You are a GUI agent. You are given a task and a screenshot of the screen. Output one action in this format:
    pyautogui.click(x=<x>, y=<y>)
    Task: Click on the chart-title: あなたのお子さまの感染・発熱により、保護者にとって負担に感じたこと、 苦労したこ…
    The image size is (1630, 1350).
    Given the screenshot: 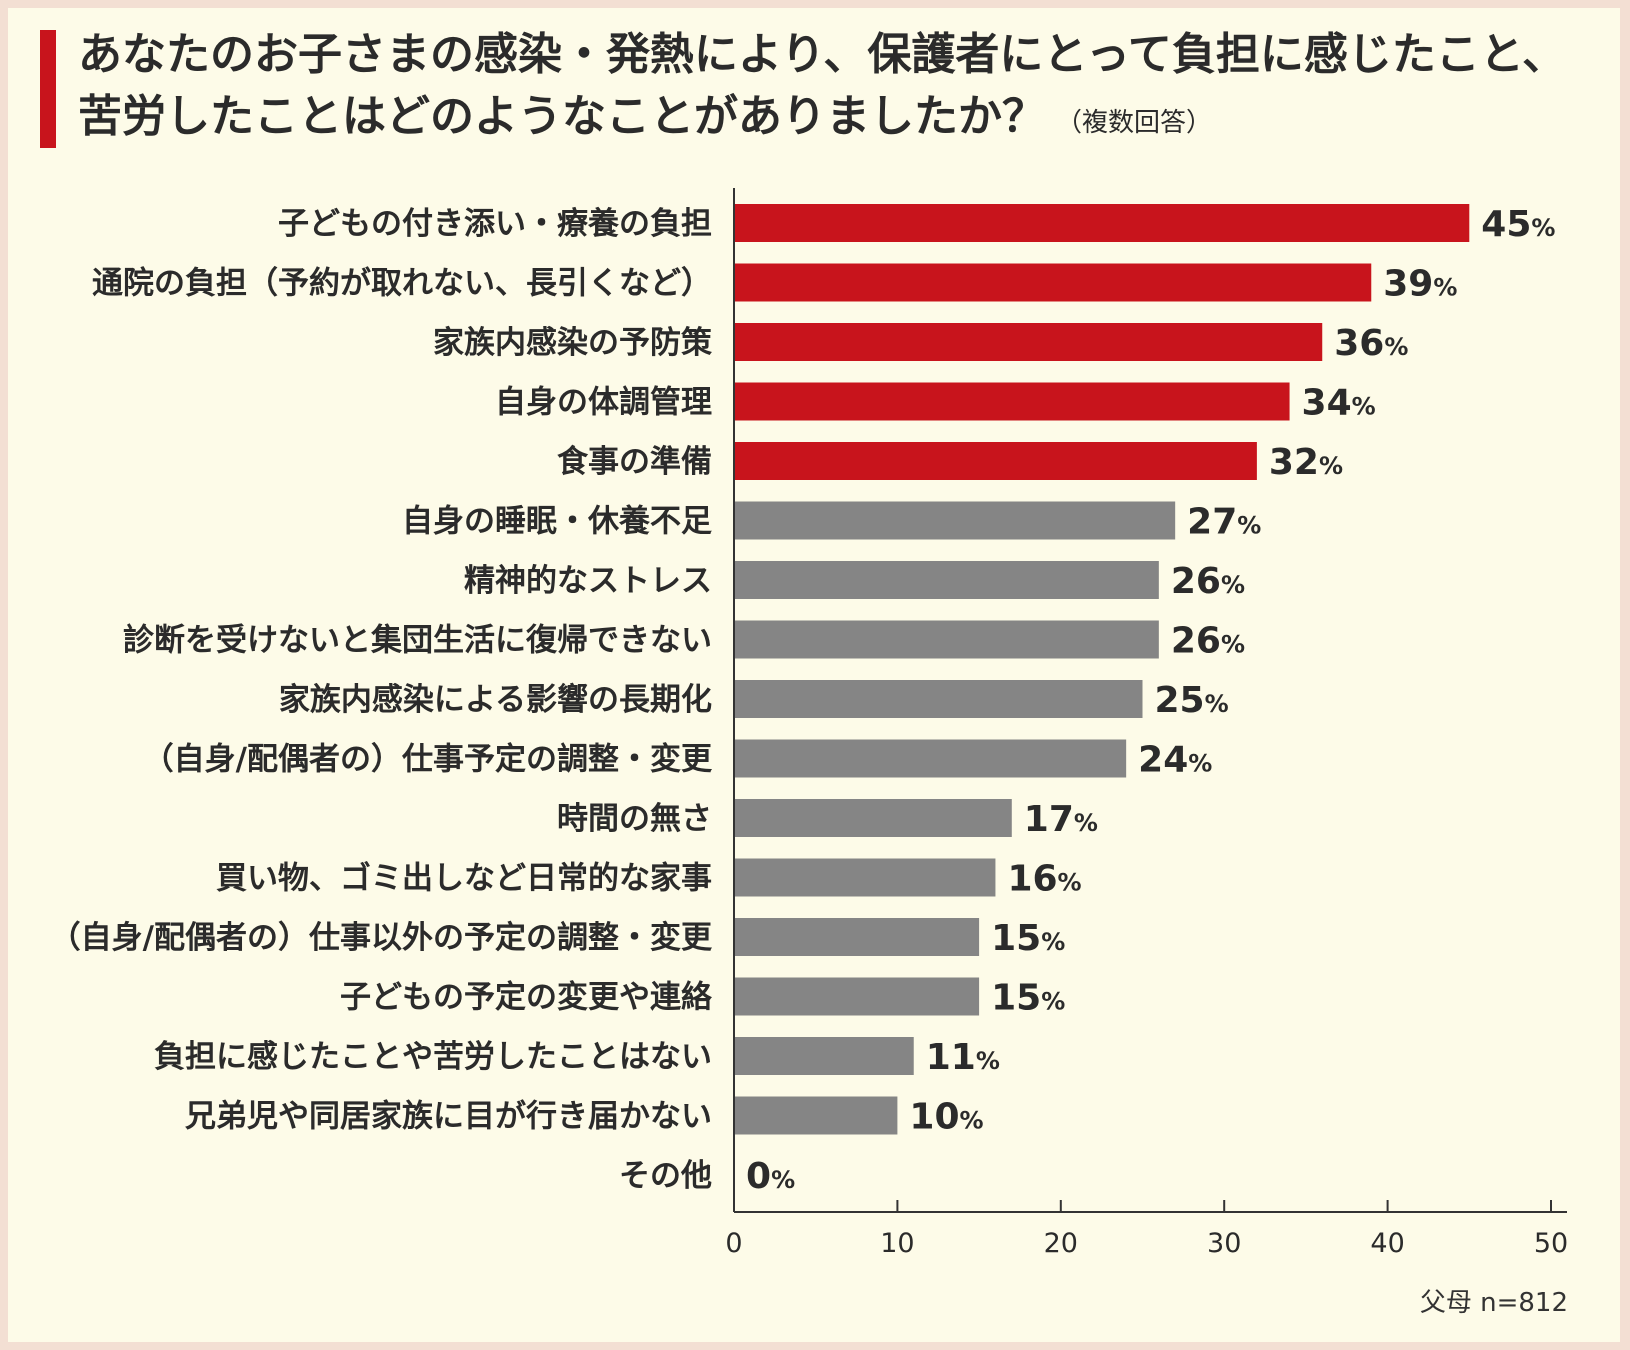 What is the action you would take?
    pyautogui.click(x=828, y=89)
    